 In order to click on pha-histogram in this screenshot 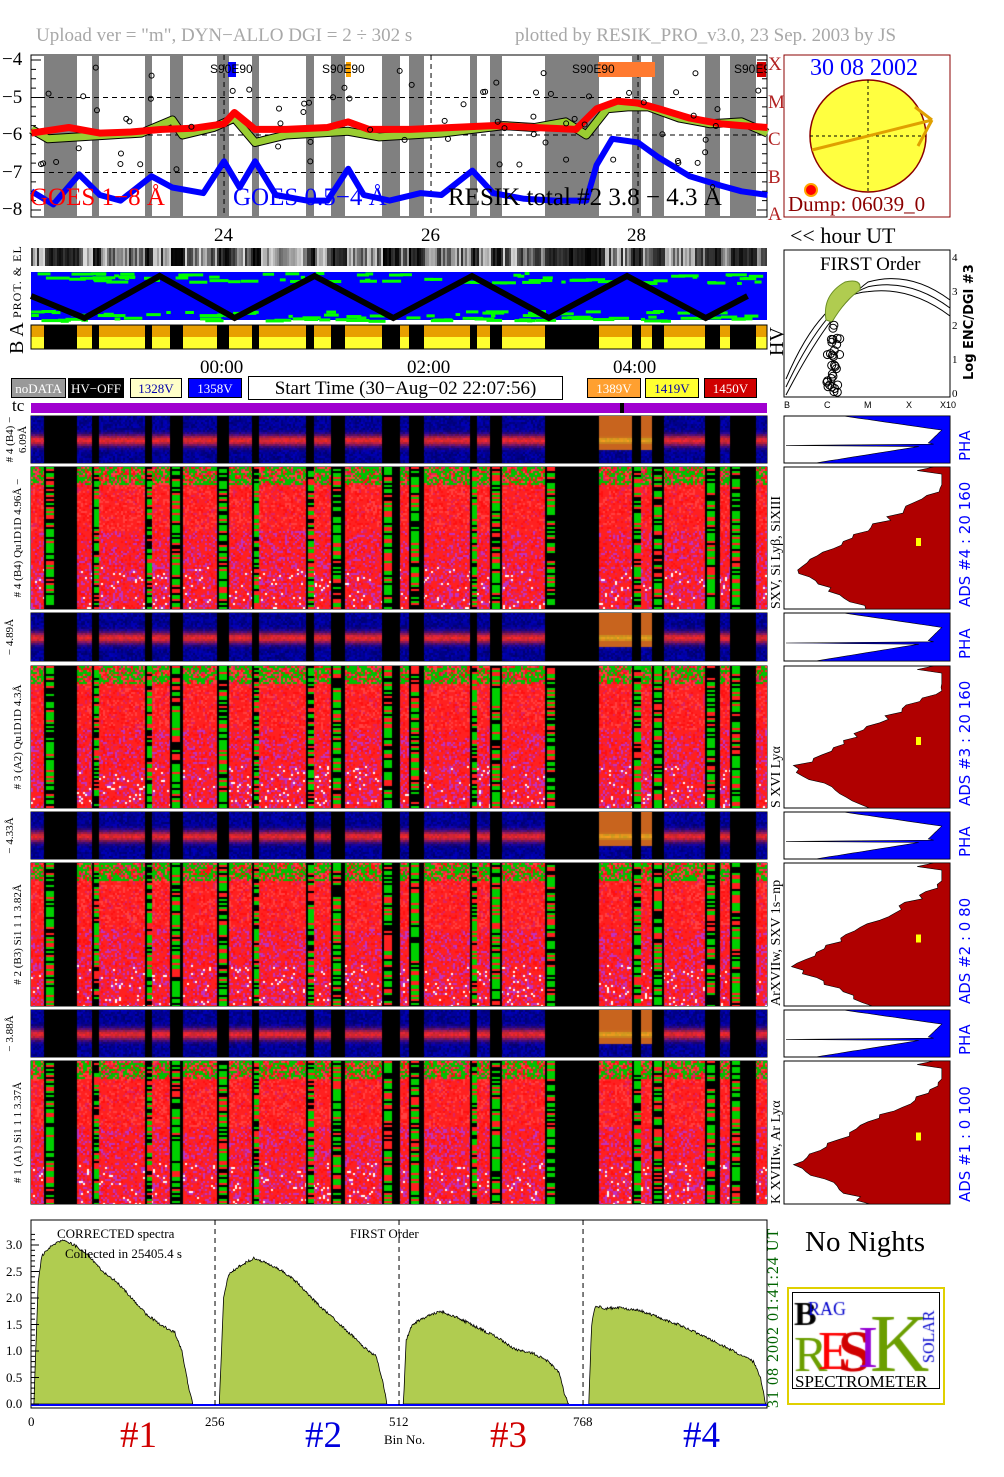, I will do `click(868, 439)`.